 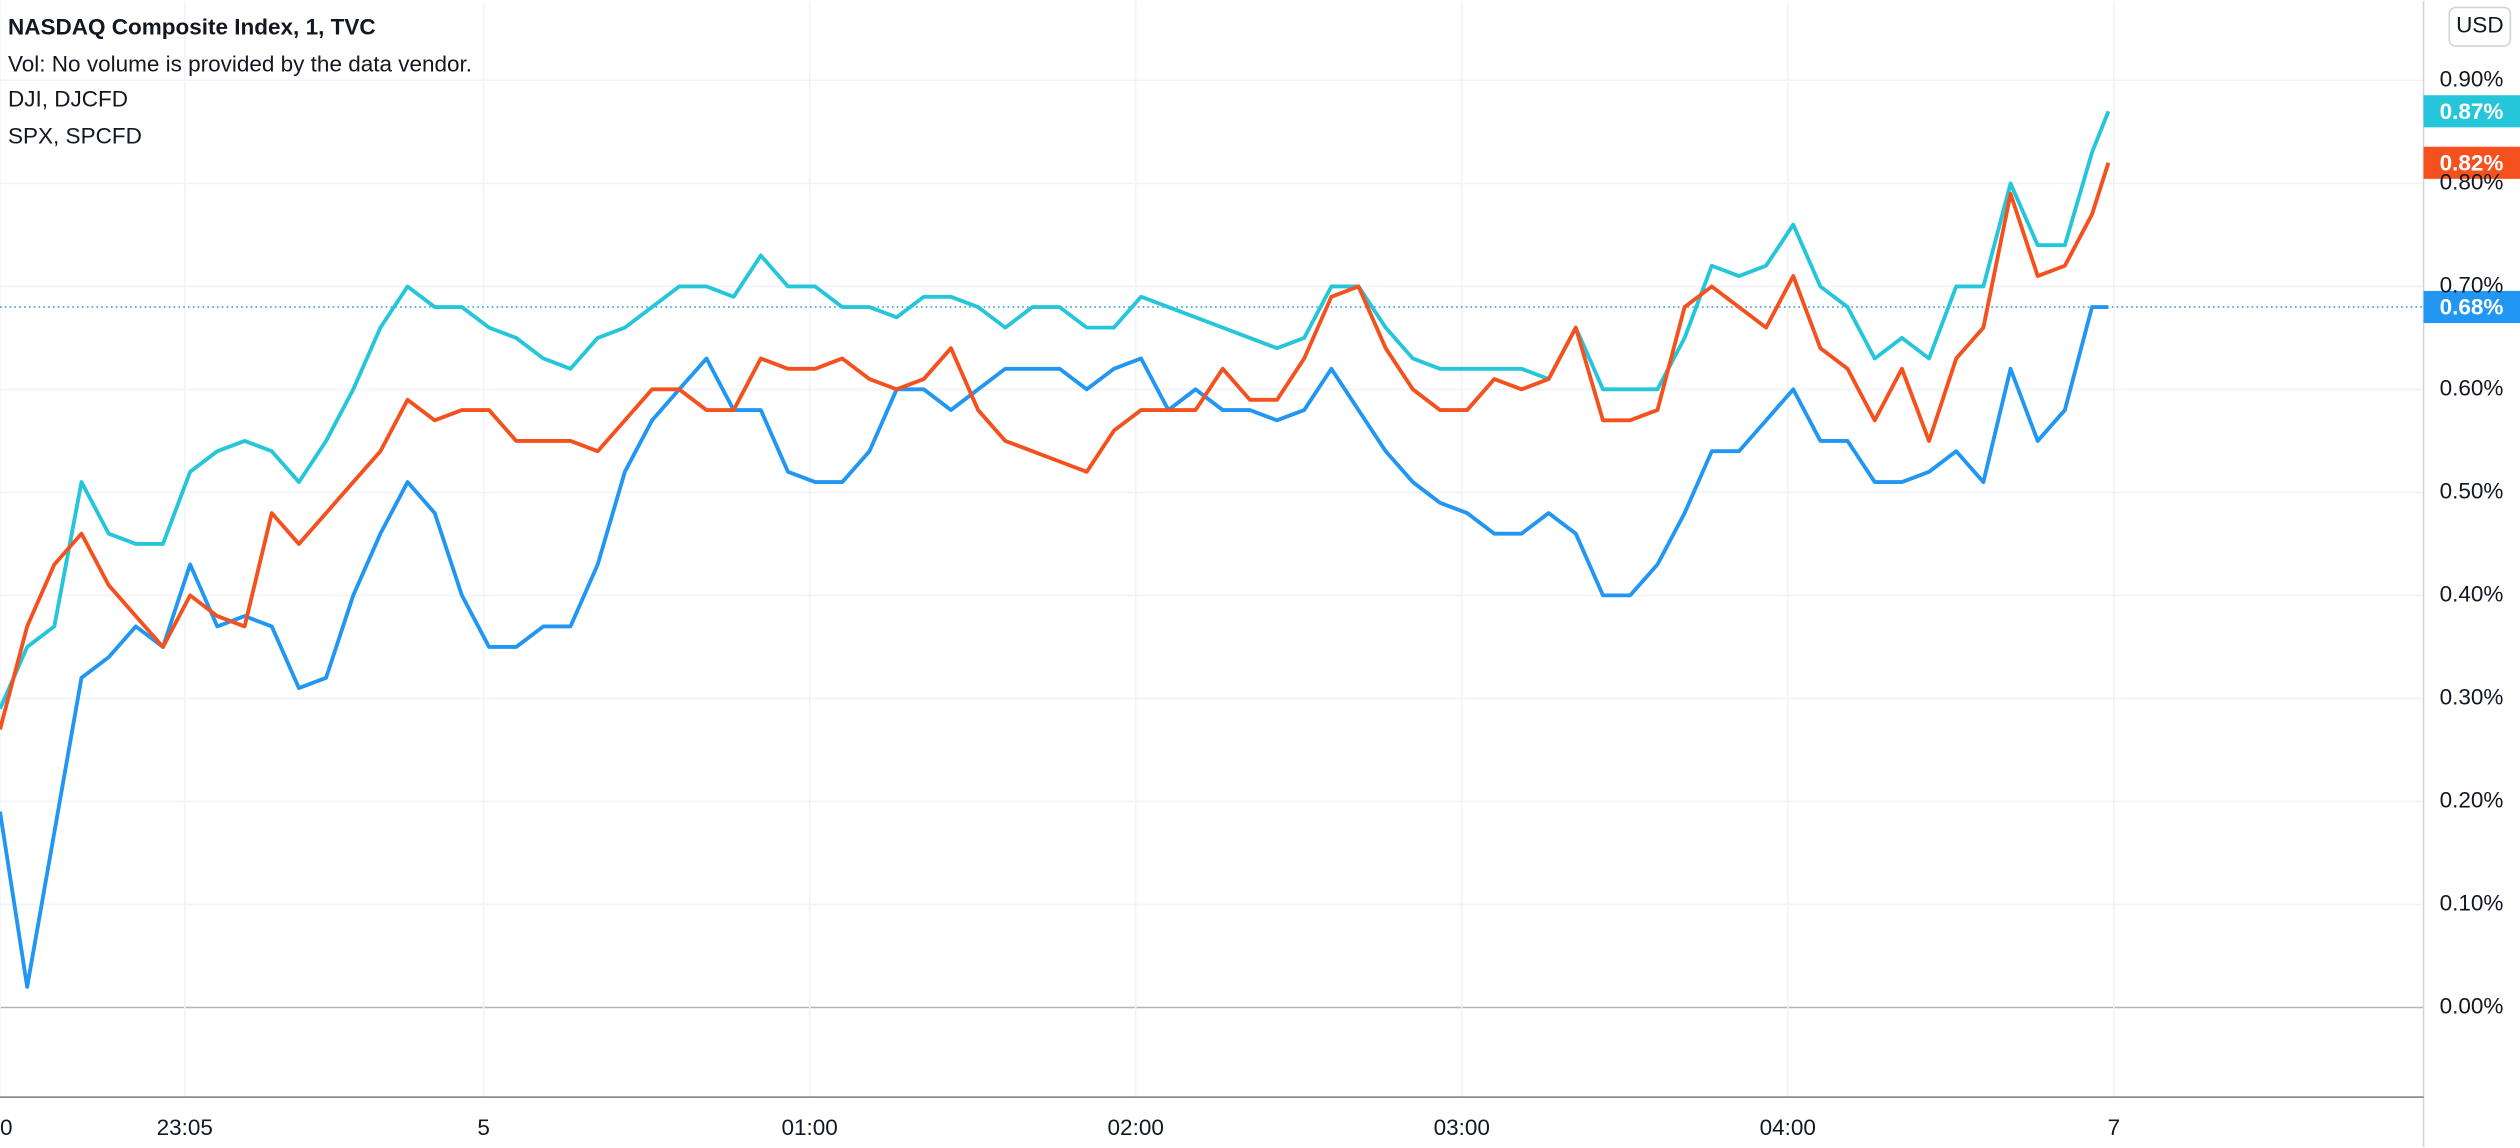 I want to click on y-tick-label: 0.90%, so click(x=2472, y=78).